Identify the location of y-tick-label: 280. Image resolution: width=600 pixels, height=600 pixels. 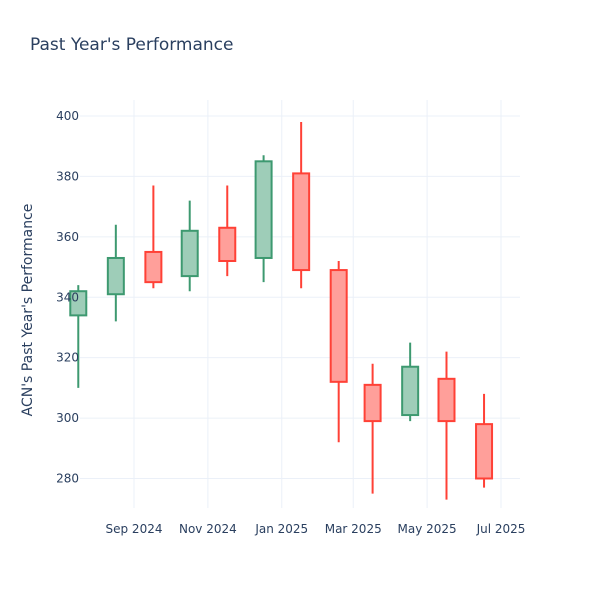
(67, 479).